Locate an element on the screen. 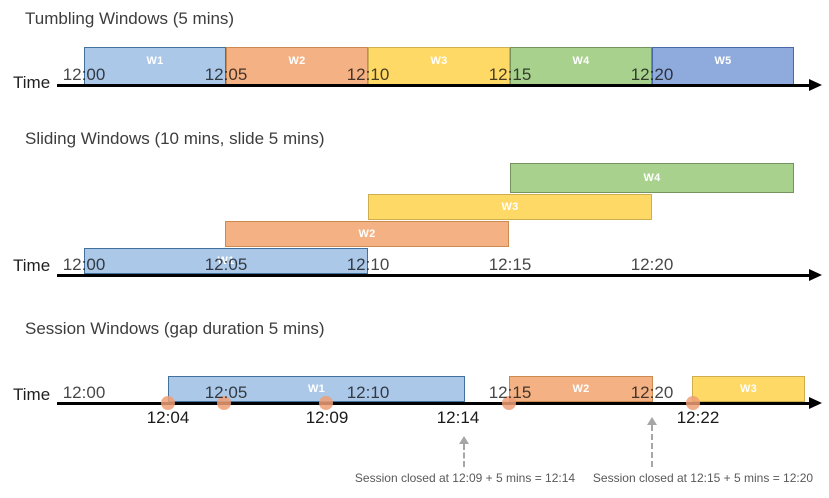 The image size is (829, 498). sliding-axis-arrowhead-icon is located at coordinates (815, 275).